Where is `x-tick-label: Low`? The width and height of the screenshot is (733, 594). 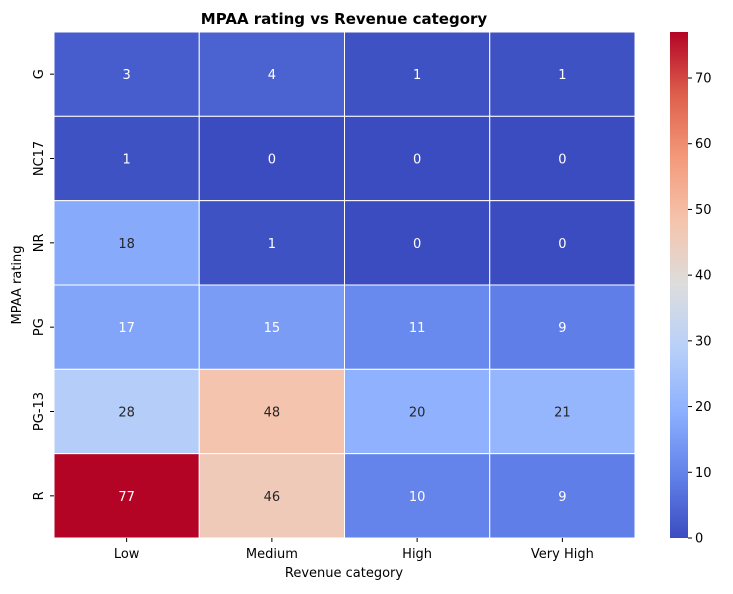
x-tick-label: Low is located at coordinates (127, 554).